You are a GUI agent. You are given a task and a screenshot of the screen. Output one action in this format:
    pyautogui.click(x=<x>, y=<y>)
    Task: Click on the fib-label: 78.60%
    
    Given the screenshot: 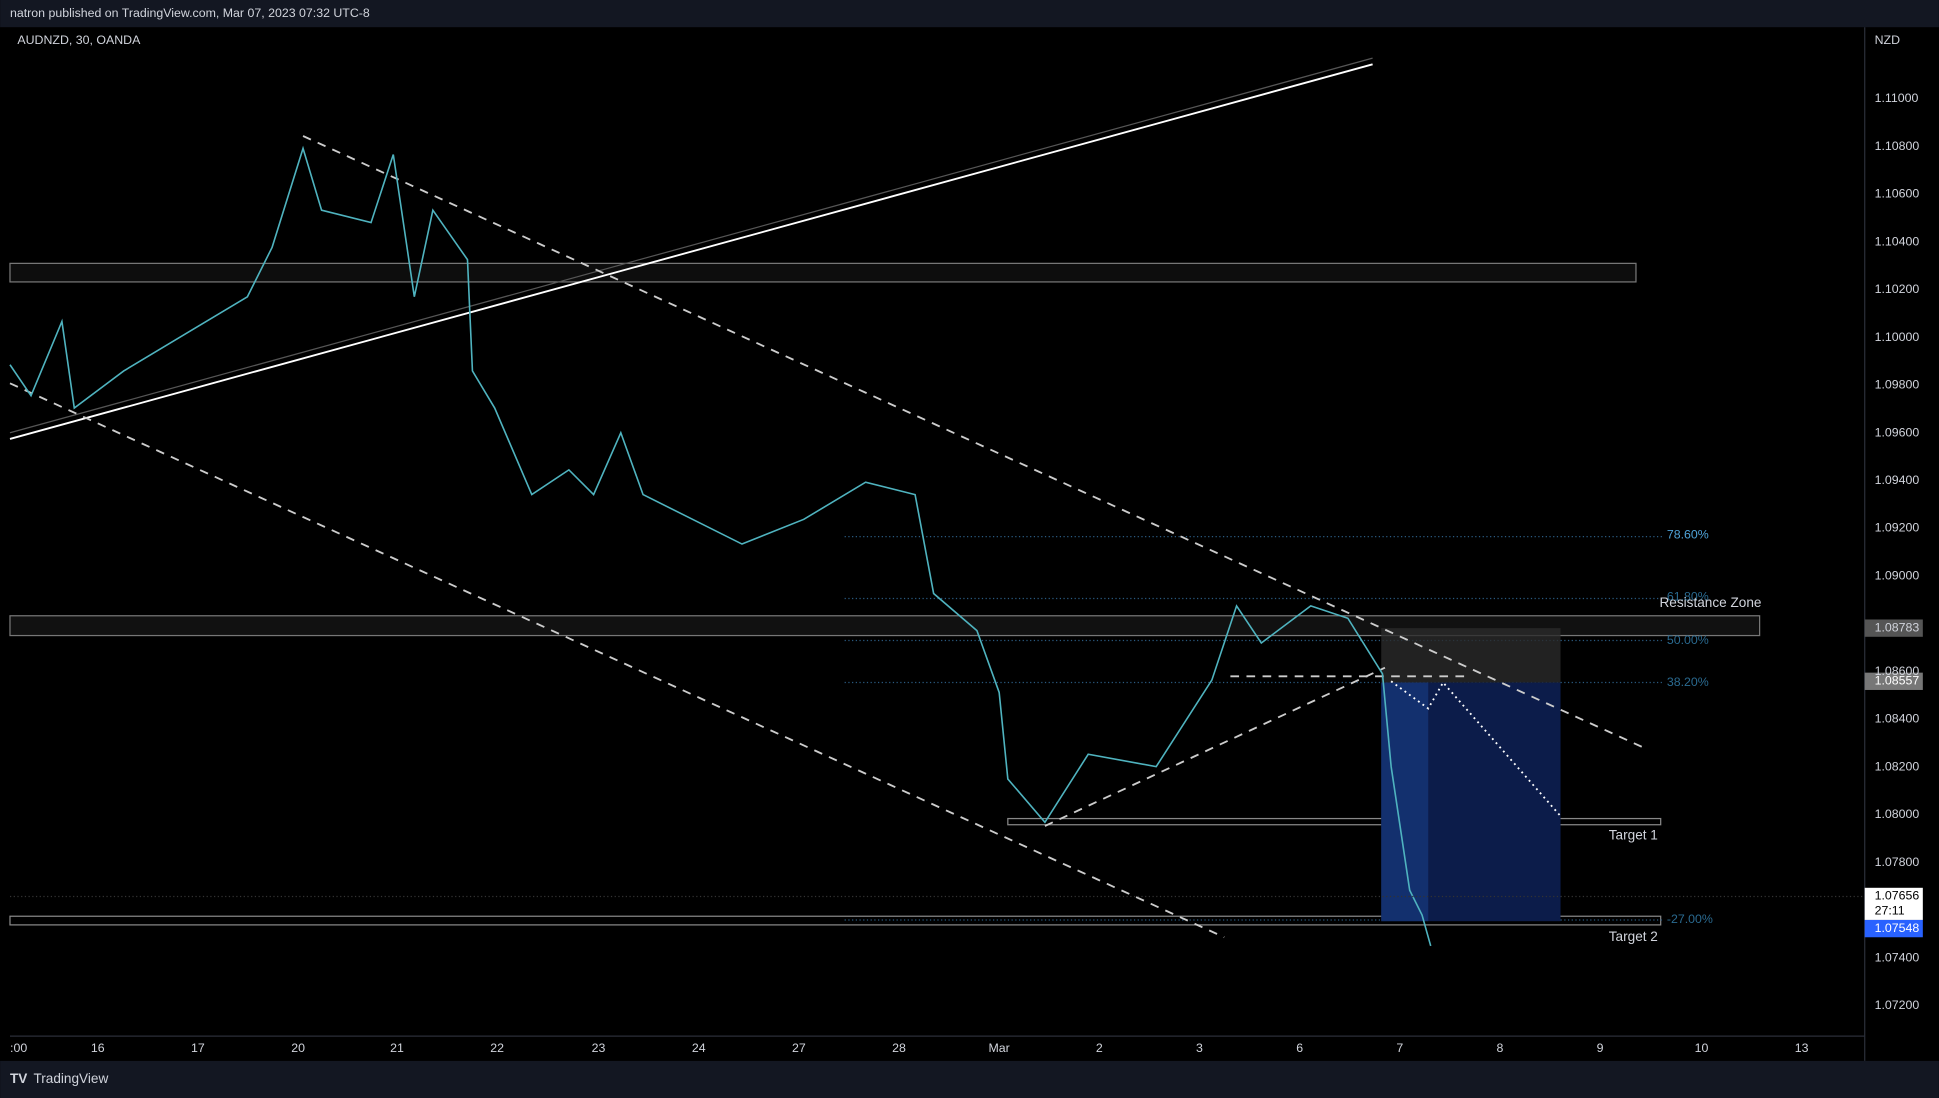 What is the action you would take?
    pyautogui.click(x=1688, y=535)
    